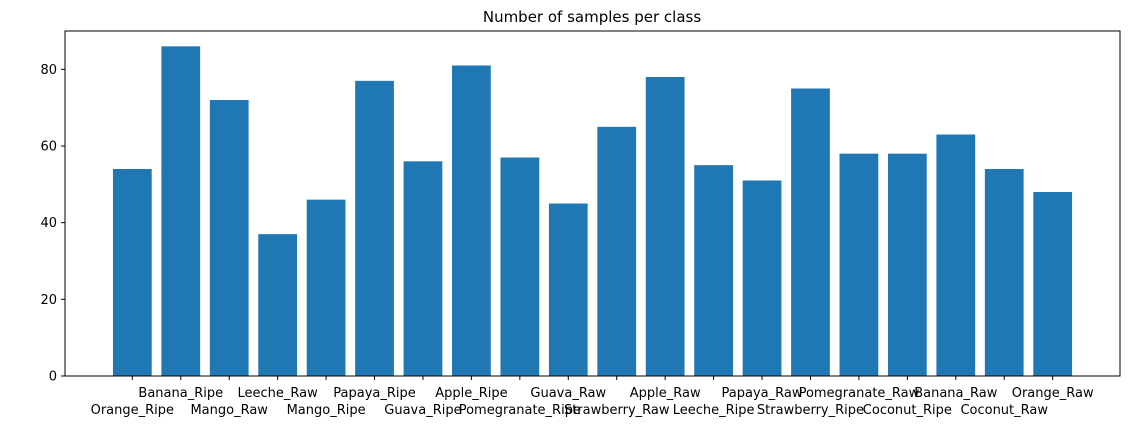 The image size is (1132, 426). What do you see at coordinates (48, 70) in the screenshot?
I see `y-tick-label: 80` at bounding box center [48, 70].